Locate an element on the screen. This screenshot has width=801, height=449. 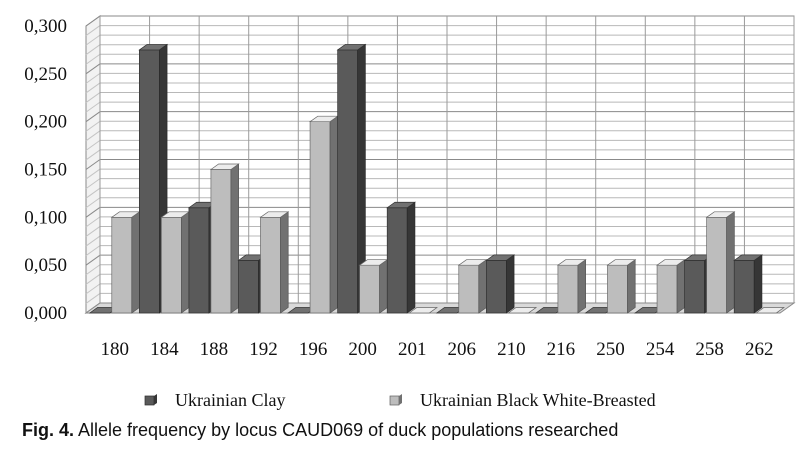
x-tick-label: 258 is located at coordinates (709, 349).